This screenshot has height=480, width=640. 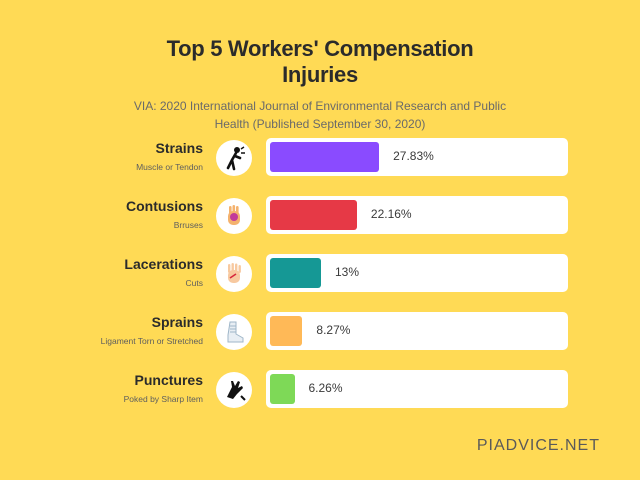 I want to click on bar-track: 27.83%, so click(x=417, y=157).